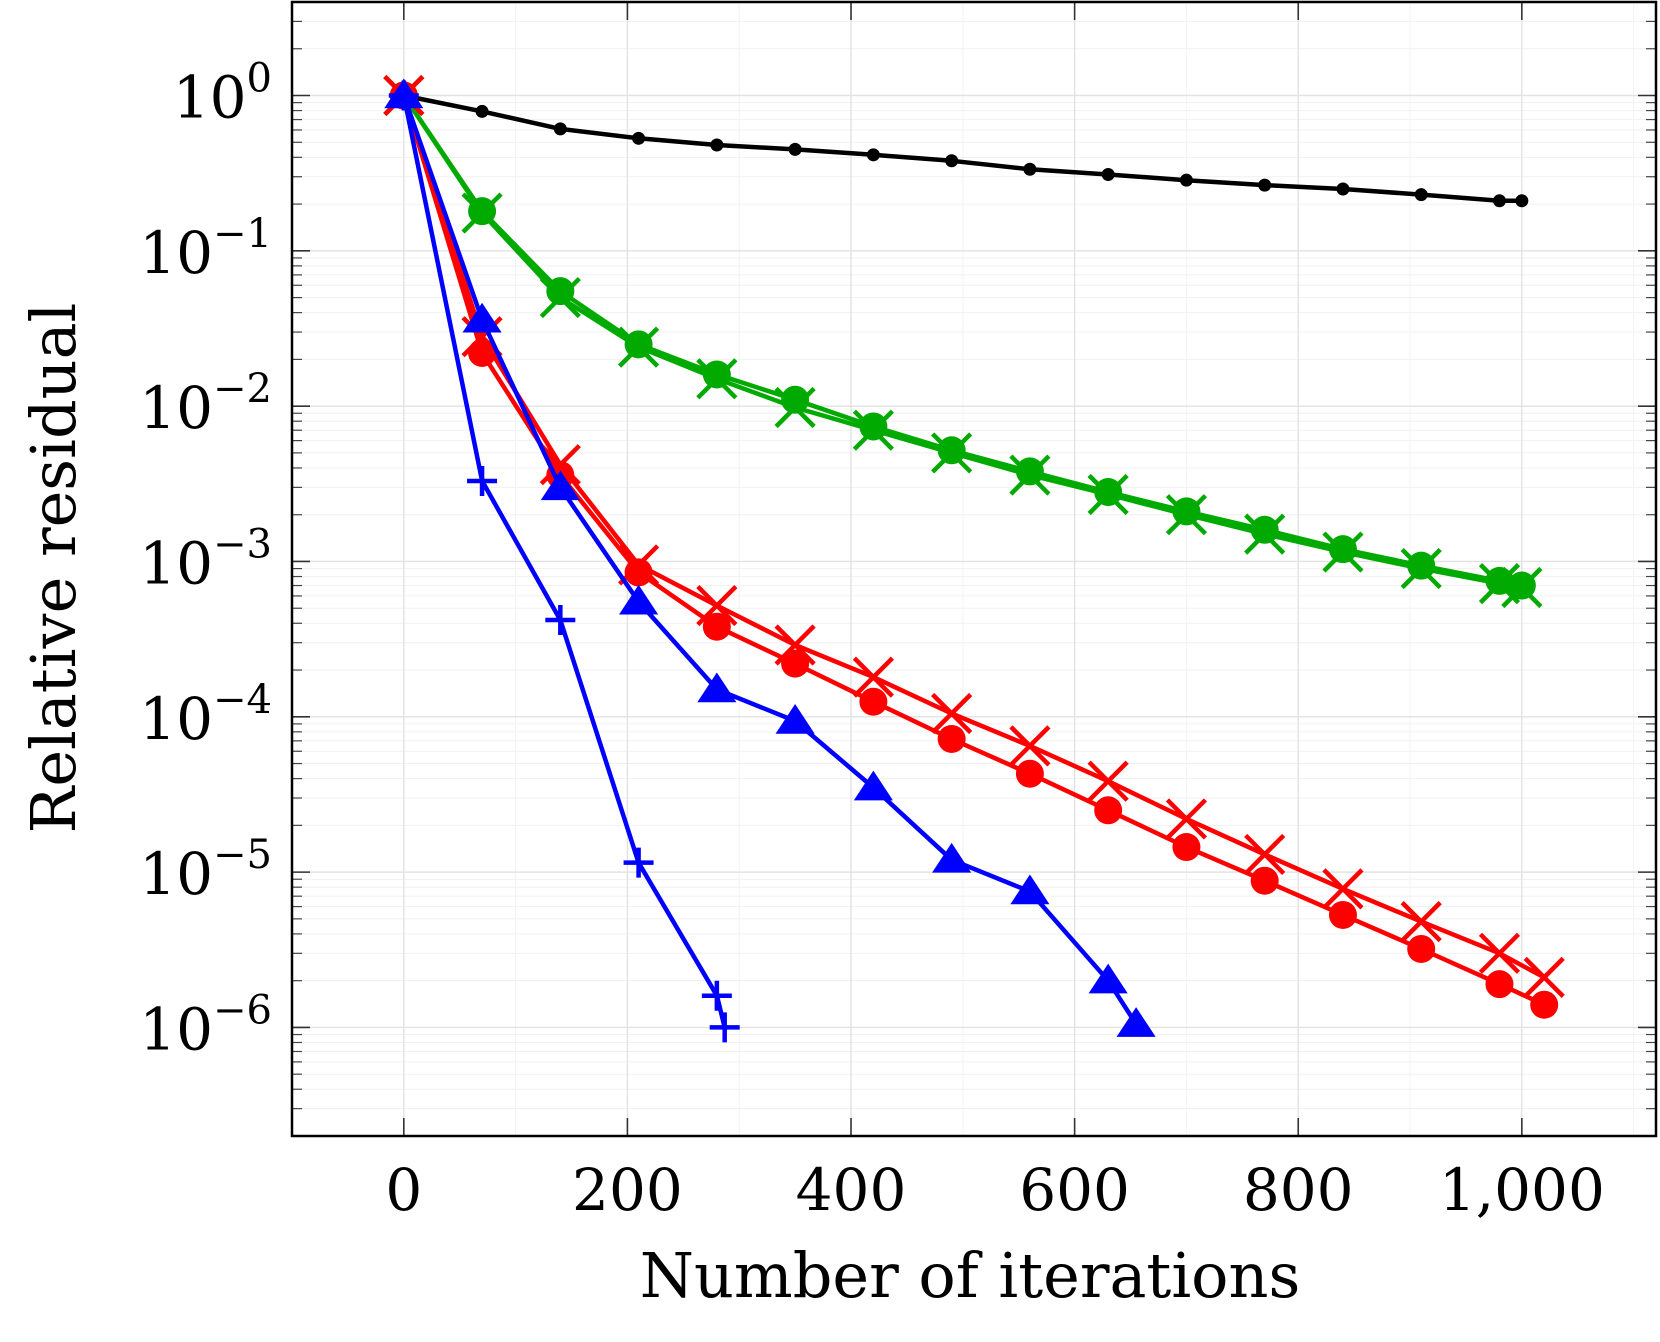  What do you see at coordinates (995, 1190) in the screenshot?
I see `x-tick-labels: 0 200 400 600 800 1,000` at bounding box center [995, 1190].